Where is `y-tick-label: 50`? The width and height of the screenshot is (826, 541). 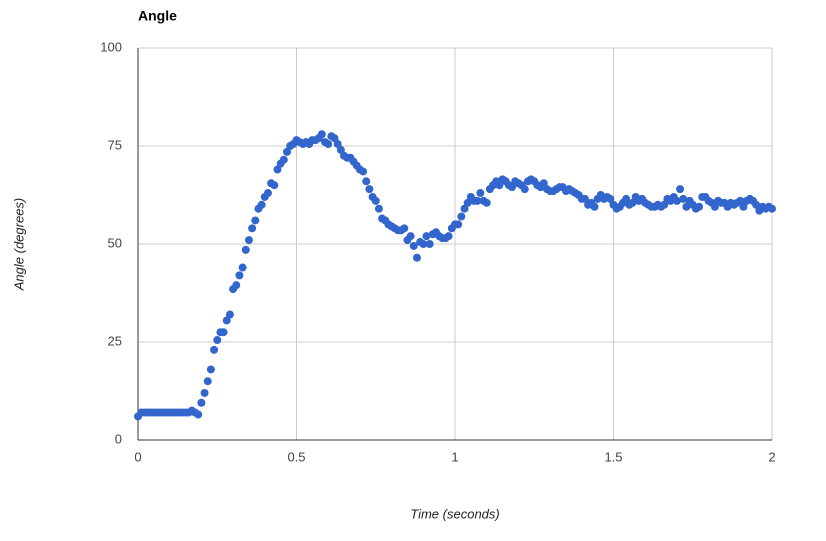
y-tick-label: 50 is located at coordinates (115, 242).